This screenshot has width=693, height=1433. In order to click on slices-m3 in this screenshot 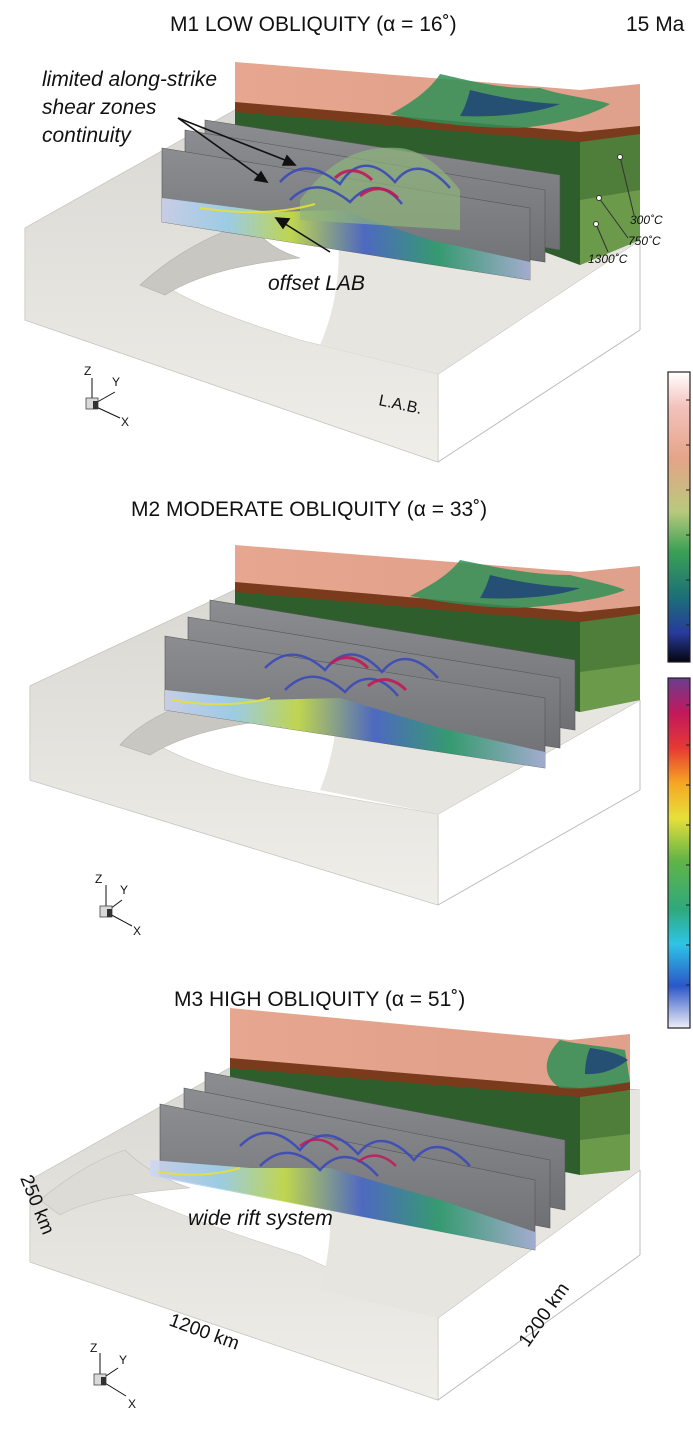, I will do `click(358, 1161)`.